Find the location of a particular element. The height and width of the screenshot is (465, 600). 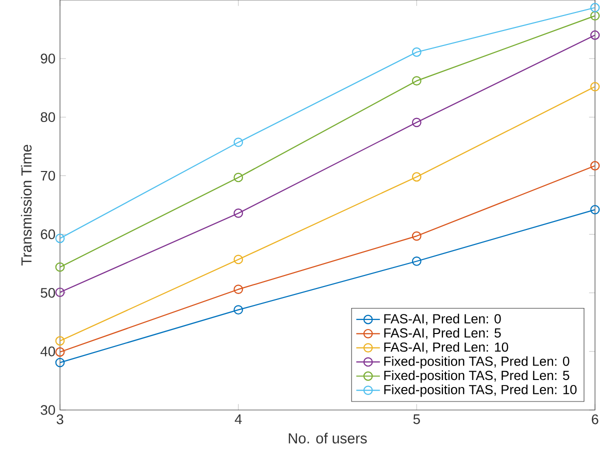

x-tick-label: 5 is located at coordinates (416, 419).